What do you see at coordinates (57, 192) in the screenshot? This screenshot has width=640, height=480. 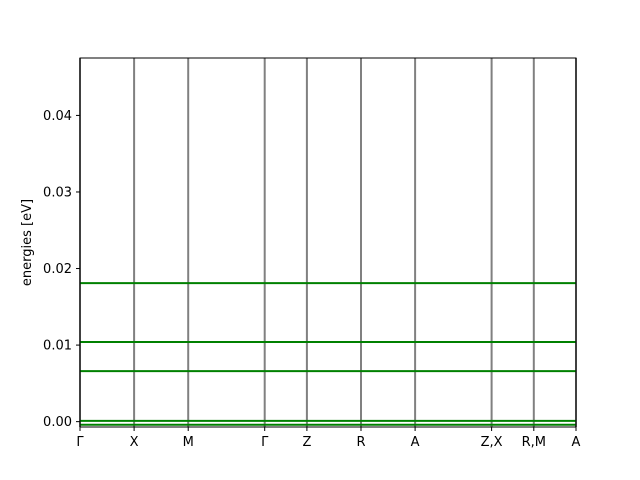 I see `y-tick-label: 0.03` at bounding box center [57, 192].